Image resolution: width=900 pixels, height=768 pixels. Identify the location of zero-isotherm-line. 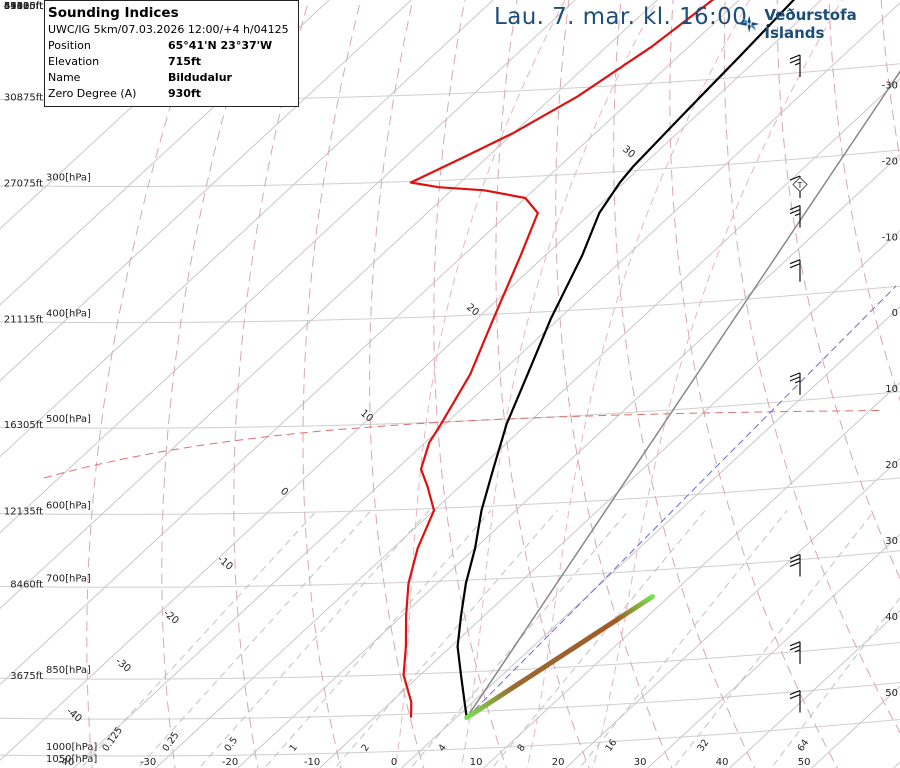
(464, 444).